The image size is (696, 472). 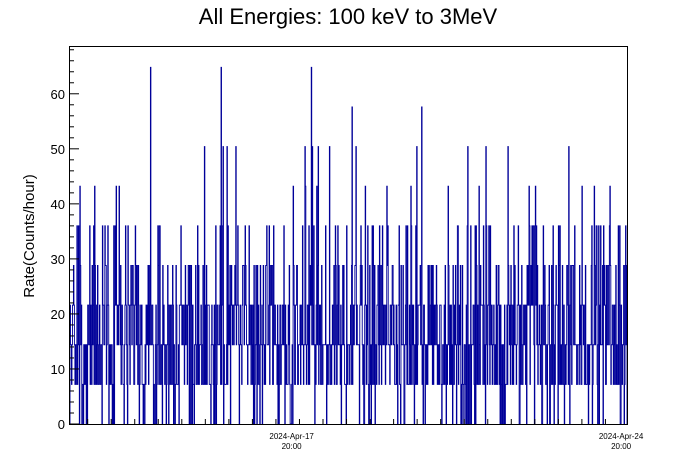 I want to click on y-tick-label: 40, so click(x=58, y=204).